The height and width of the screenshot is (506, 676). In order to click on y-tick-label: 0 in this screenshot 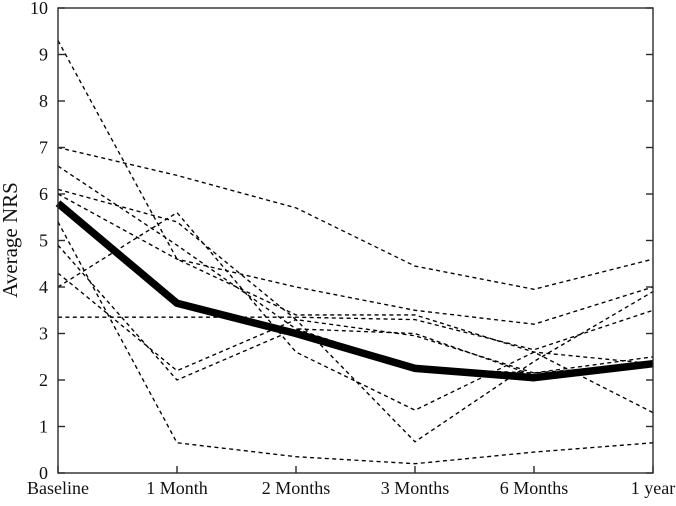, I will do `click(43, 473)`.